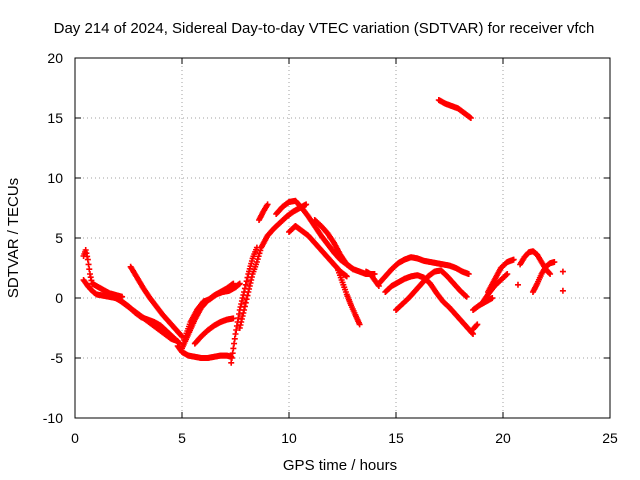 The width and height of the screenshot is (640, 480). Describe the element at coordinates (55, 118) in the screenshot. I see `y-tick-label: 15` at that location.